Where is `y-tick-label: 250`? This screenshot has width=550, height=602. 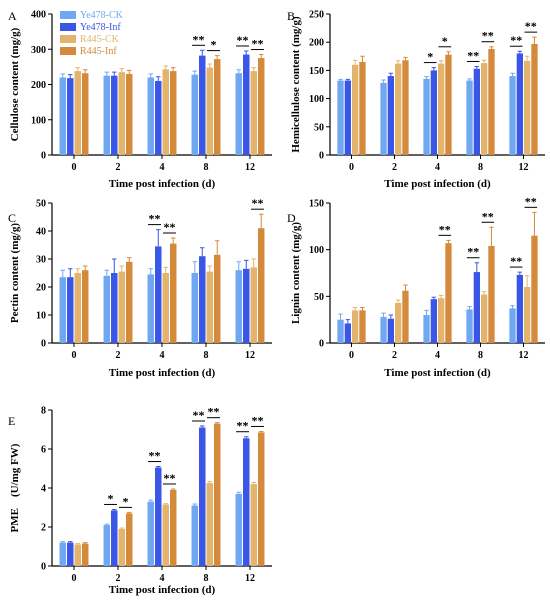
y-tick-label: 250 is located at coordinates (316, 15).